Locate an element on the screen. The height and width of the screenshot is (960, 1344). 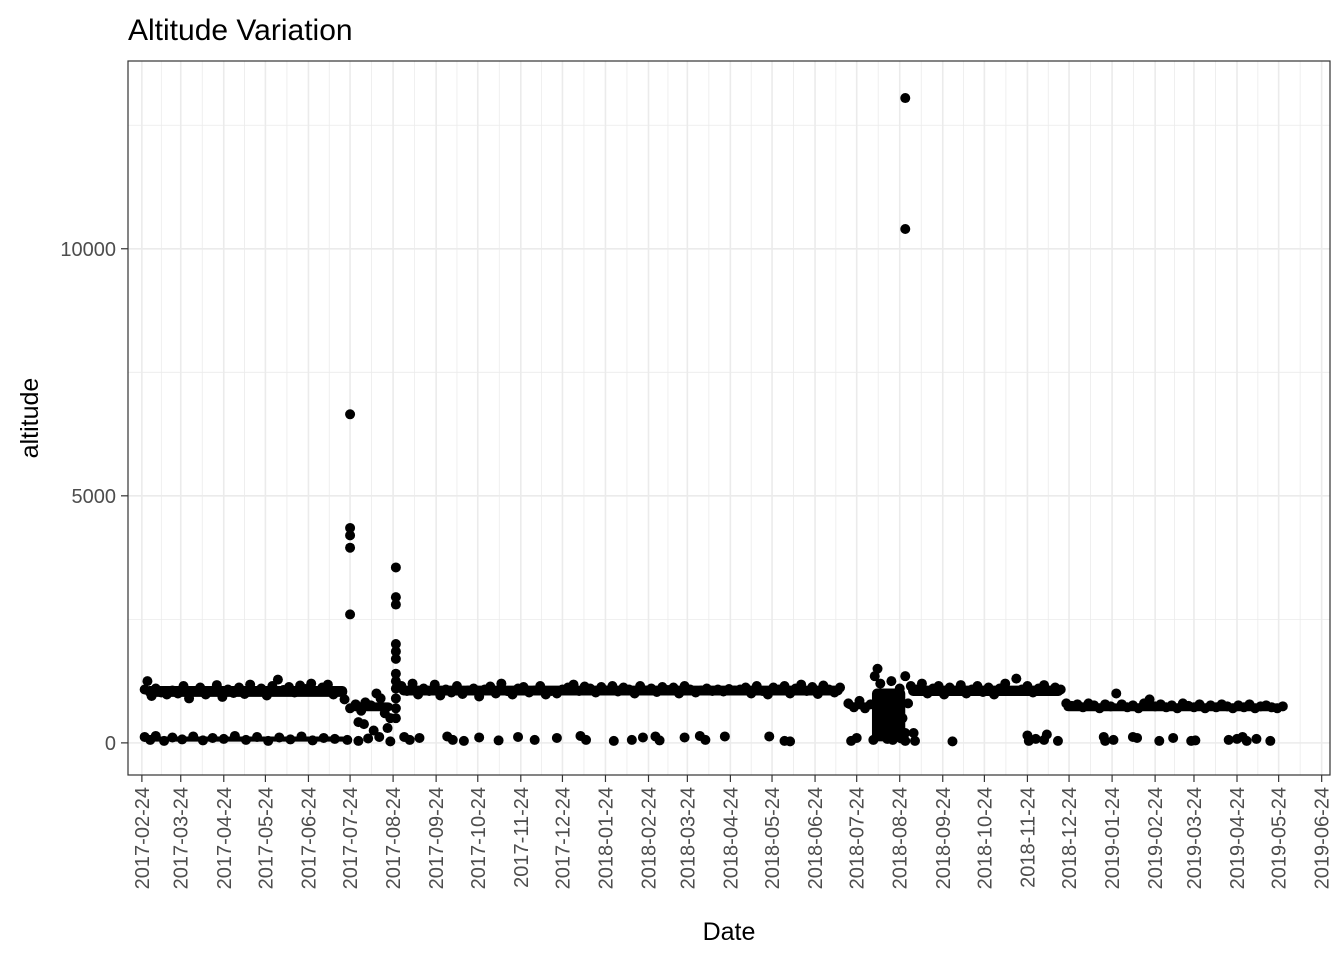
x-tick-label: 2018-04-24 is located at coordinates (731, 838).